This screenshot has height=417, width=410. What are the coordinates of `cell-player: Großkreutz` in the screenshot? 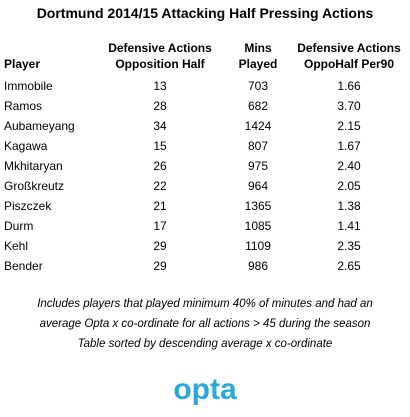 It's located at (34, 186).